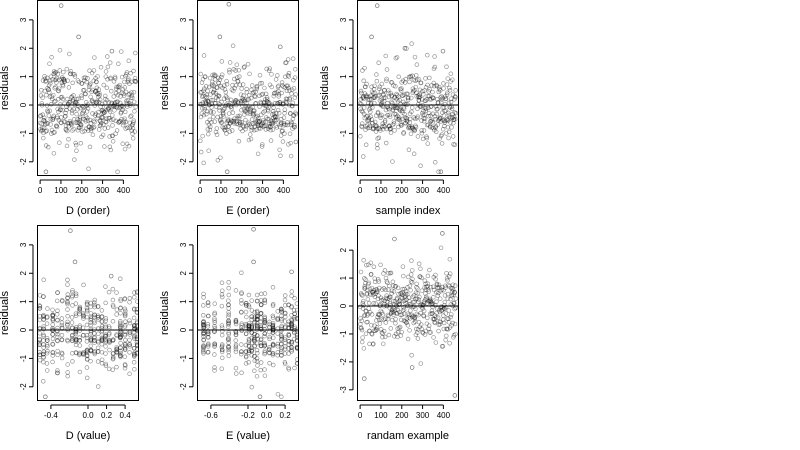  I want to click on plot-frame, so click(88, 313).